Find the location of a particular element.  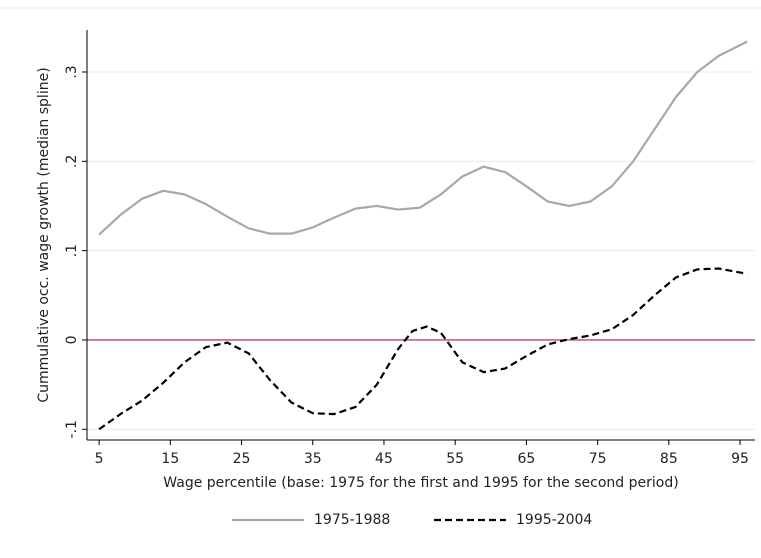

y-tick-label: 0 is located at coordinates (72, 339).